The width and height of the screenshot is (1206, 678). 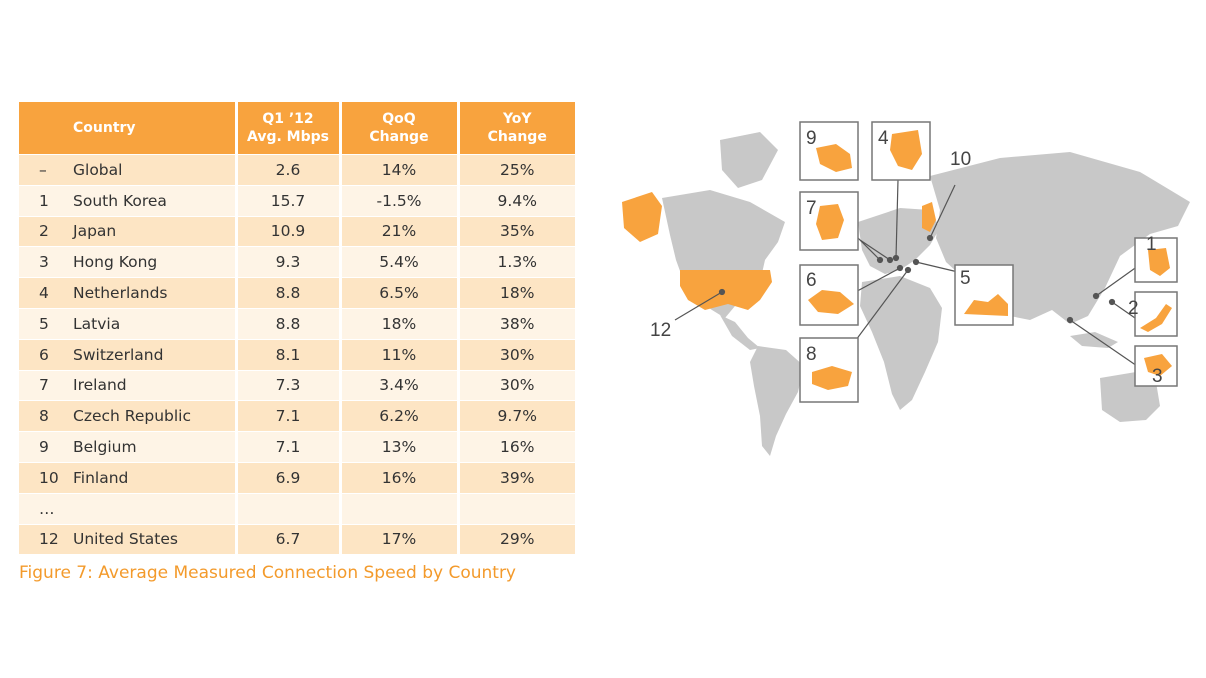 I want to click on country-cell: 1 South Korea, so click(x=127, y=200).